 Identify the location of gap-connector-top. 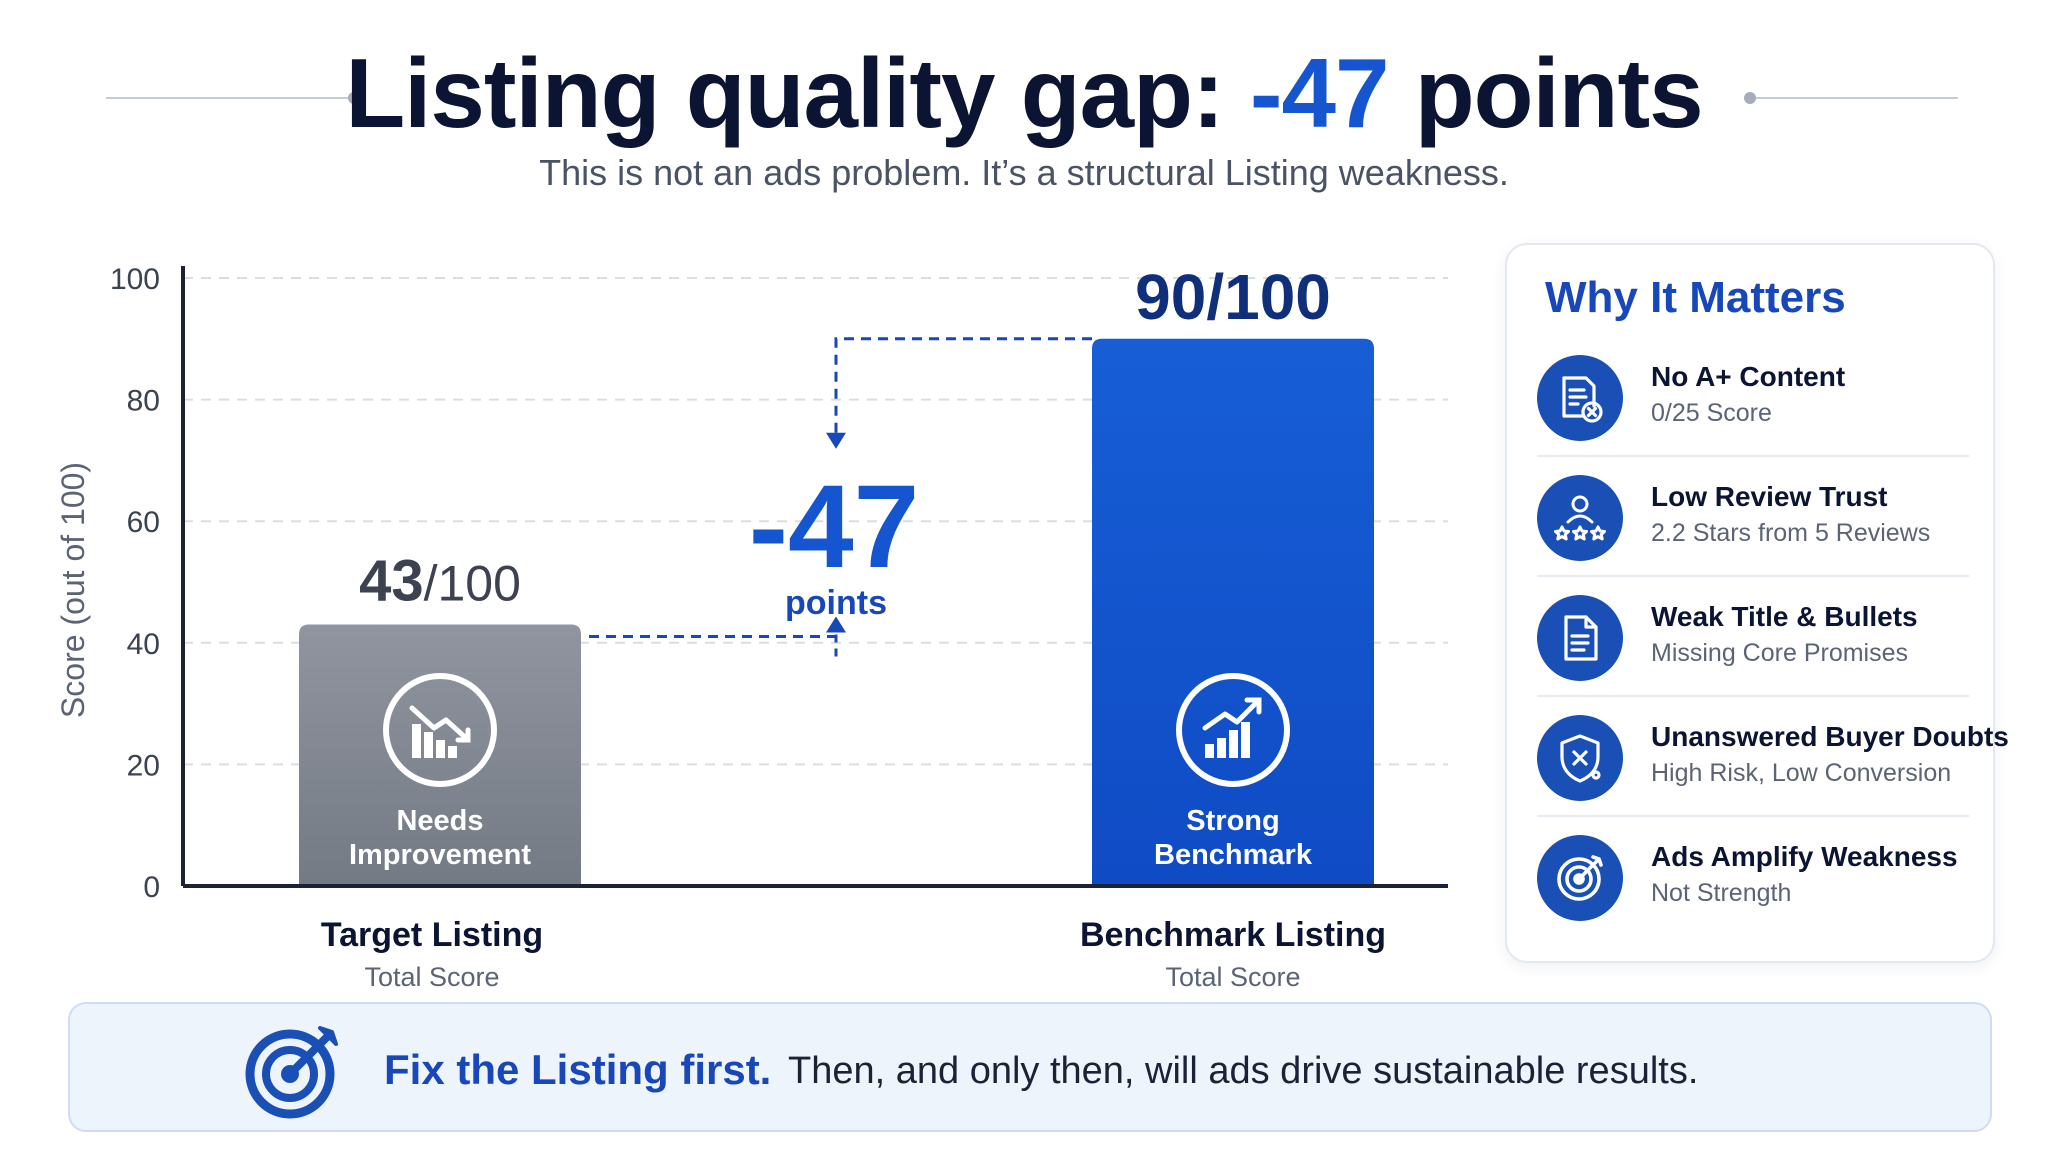
(963, 385).